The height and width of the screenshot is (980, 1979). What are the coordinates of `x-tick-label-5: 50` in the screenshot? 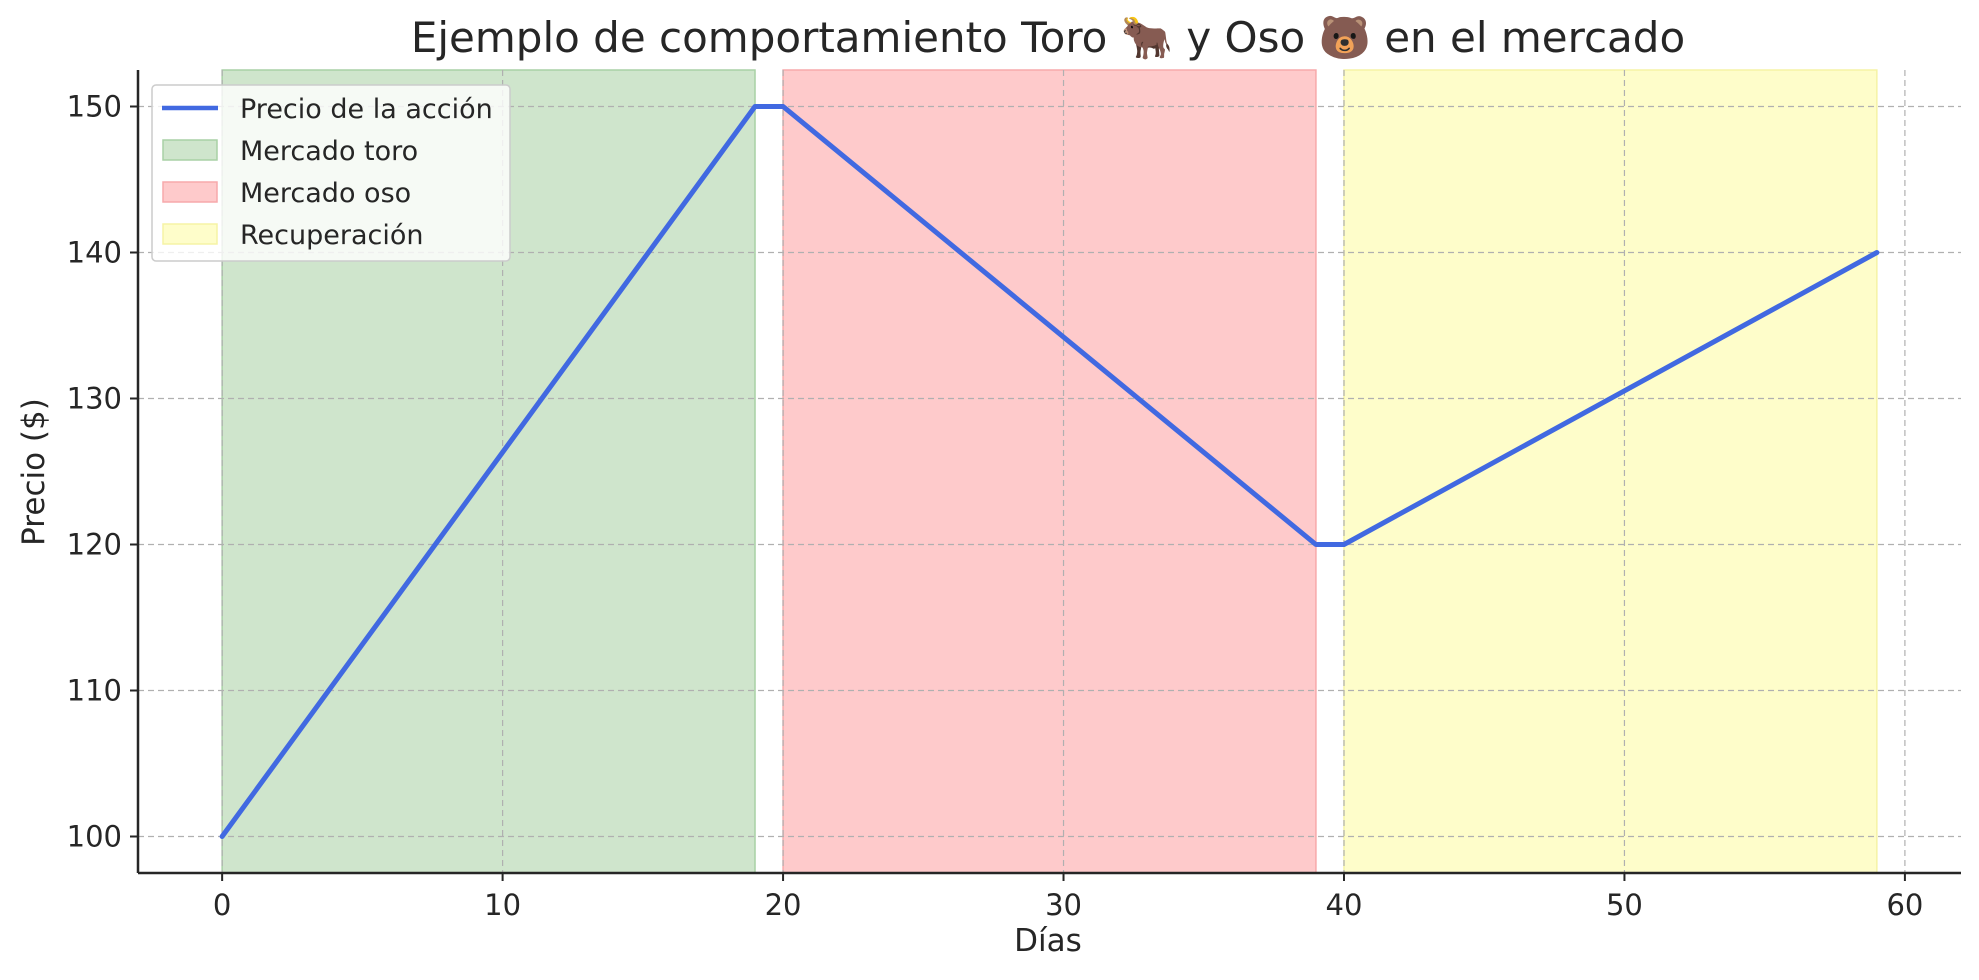 It's located at (1624, 905).